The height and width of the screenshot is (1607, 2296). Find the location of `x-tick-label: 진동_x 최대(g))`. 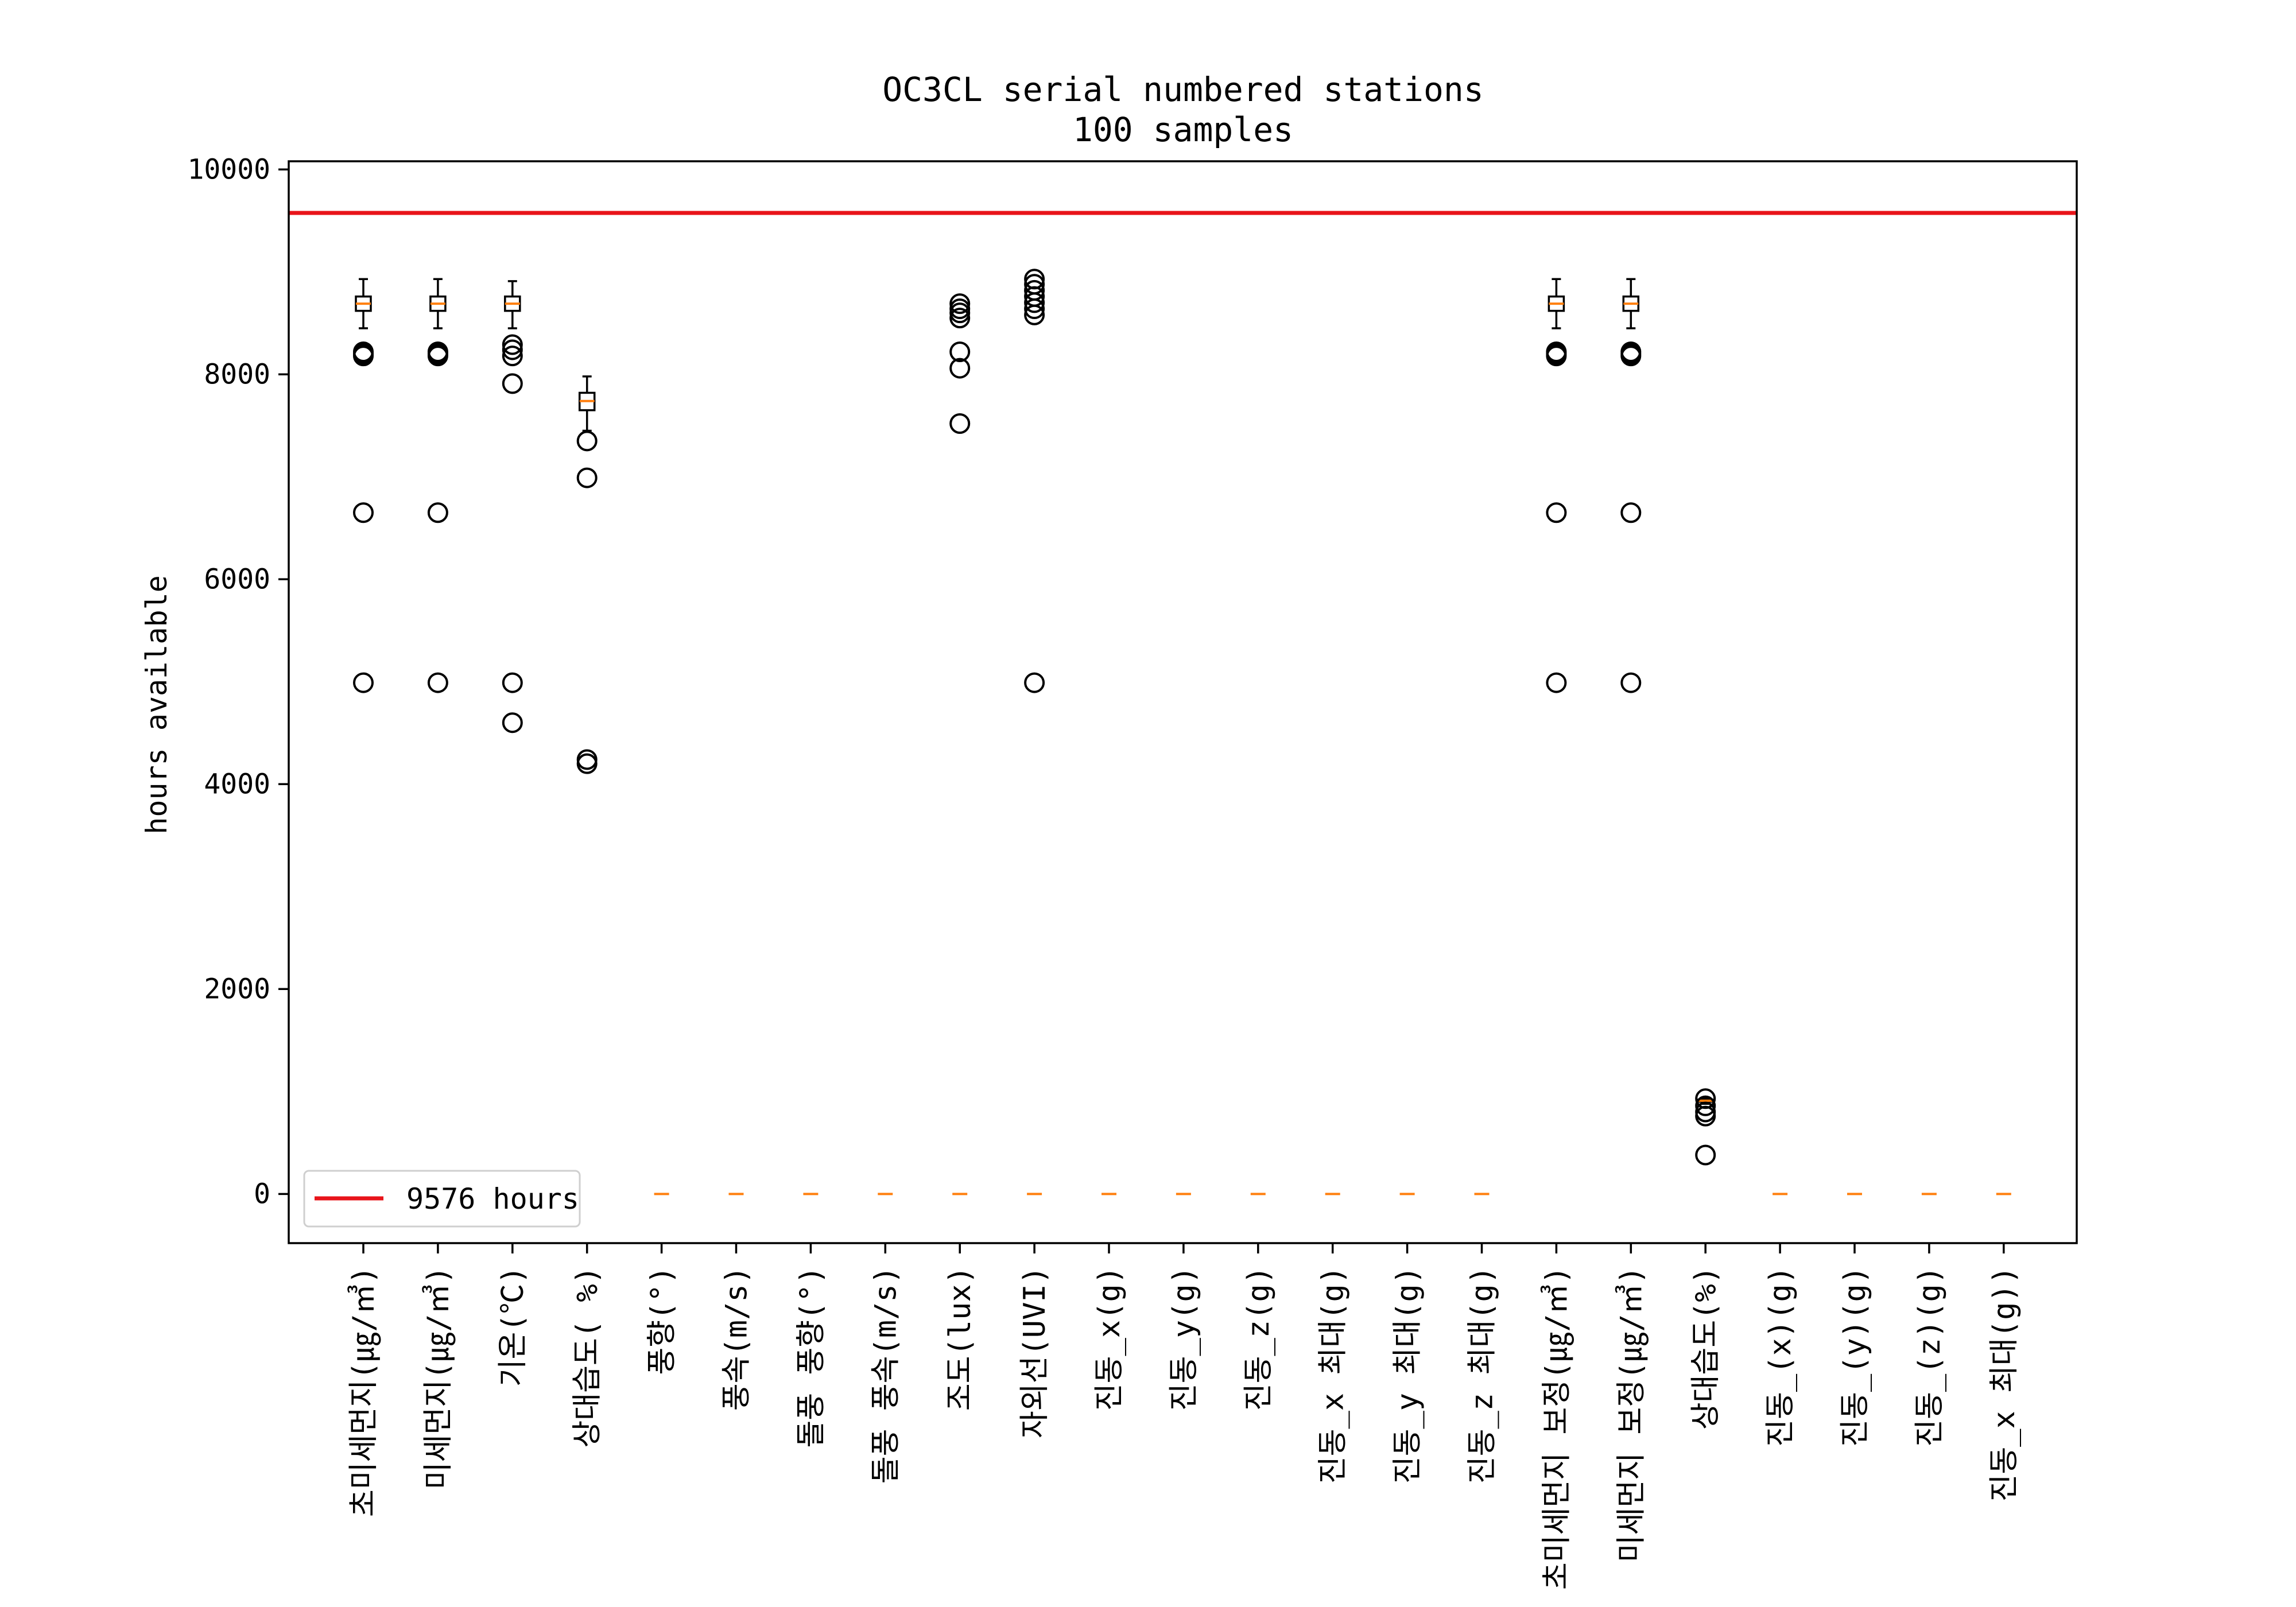

x-tick-label: 진동_x 최대(g)) is located at coordinates (2004, 1384).